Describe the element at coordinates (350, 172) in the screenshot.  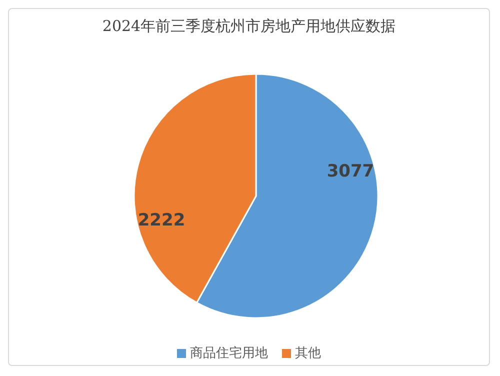
I see `data-label: 3077` at that location.